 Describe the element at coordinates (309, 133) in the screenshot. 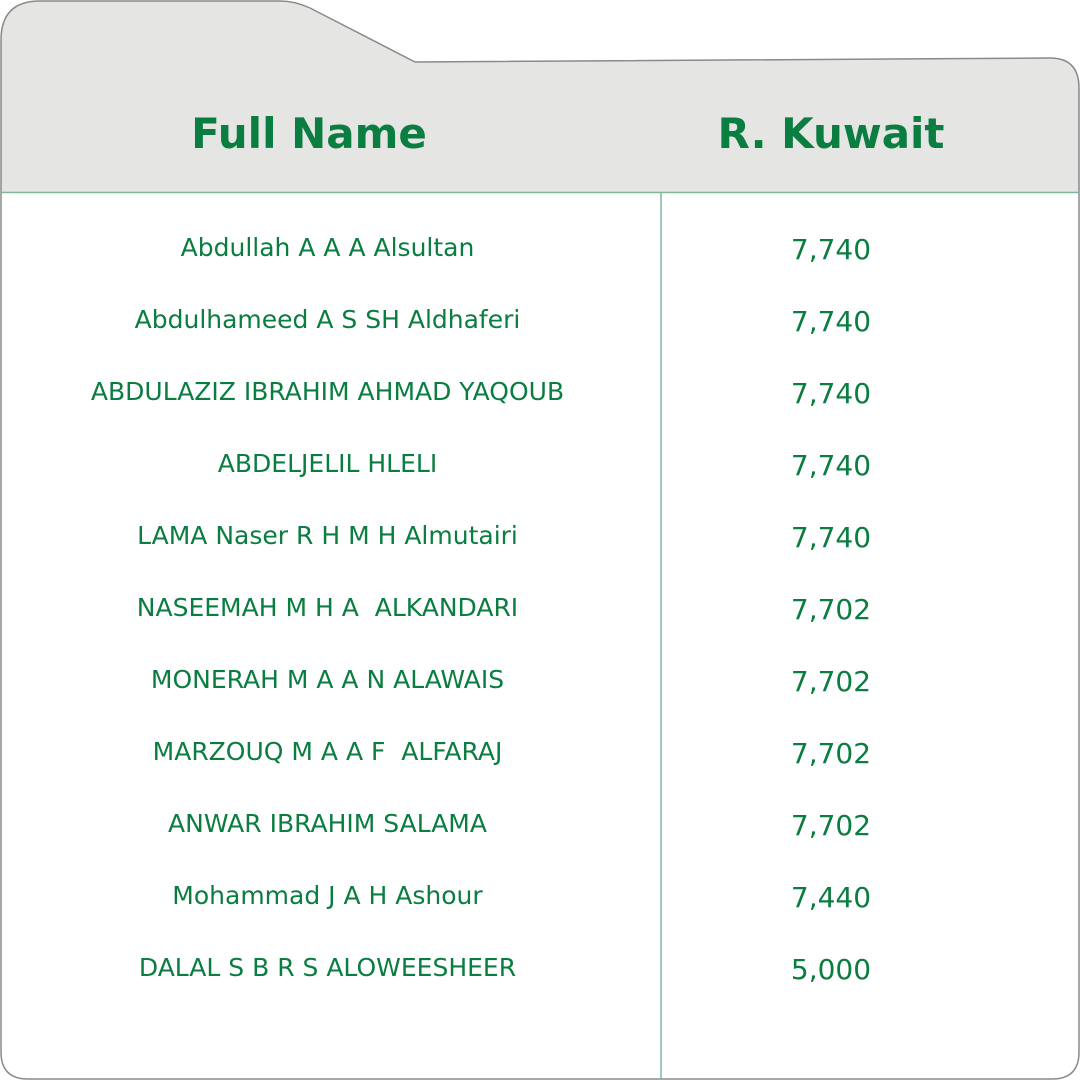

I see `column-header-full-name: Full Name` at that location.